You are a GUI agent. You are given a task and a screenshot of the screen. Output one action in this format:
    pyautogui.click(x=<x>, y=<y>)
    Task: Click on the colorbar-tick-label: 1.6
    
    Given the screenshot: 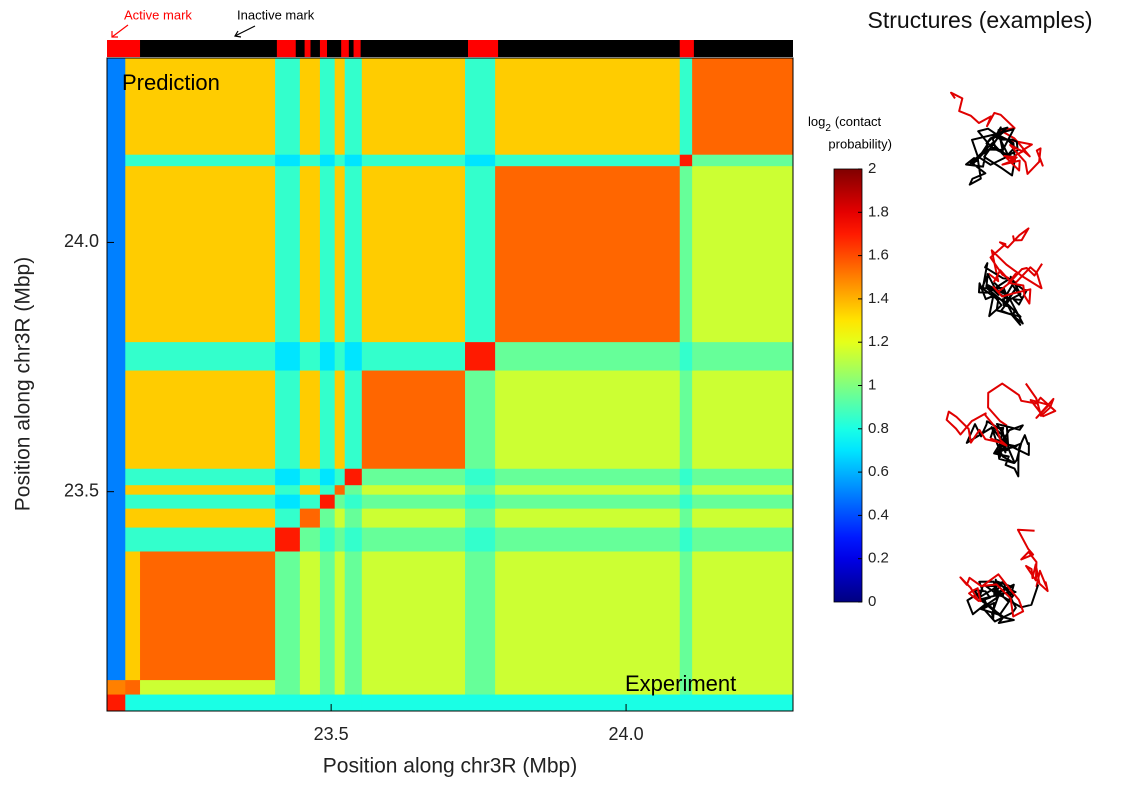 What is the action you would take?
    pyautogui.click(x=878, y=255)
    